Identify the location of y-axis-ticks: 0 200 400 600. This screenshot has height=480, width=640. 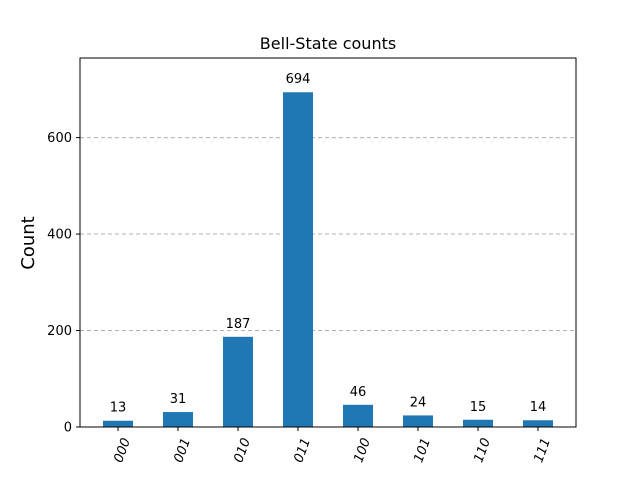
(63, 283).